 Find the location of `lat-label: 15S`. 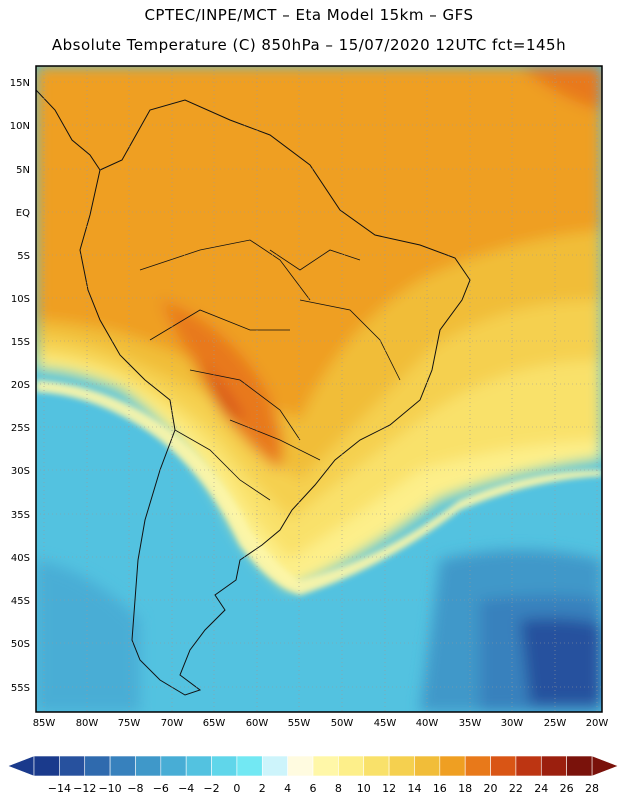

lat-label: 15S is located at coordinates (20, 342).